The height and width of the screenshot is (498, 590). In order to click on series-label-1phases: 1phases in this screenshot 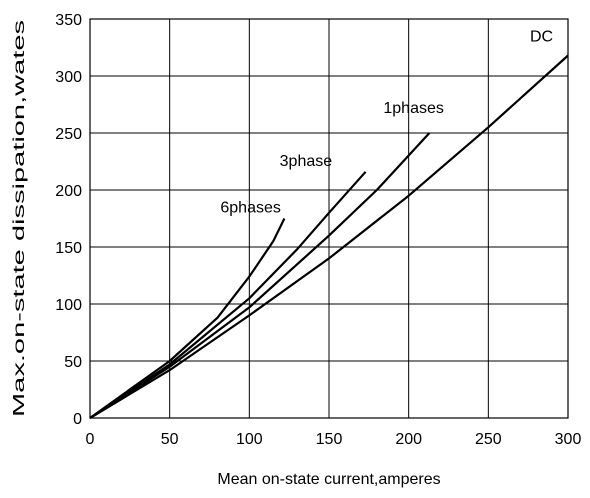, I will do `click(413, 108)`.